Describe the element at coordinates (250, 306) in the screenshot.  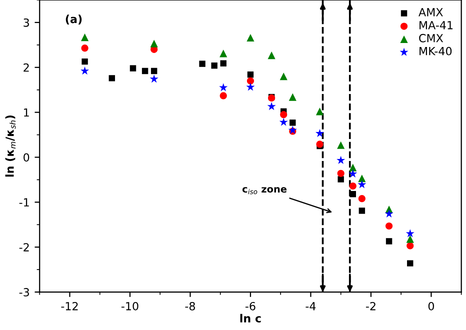
I see `x-tick-label: -6` at that location.